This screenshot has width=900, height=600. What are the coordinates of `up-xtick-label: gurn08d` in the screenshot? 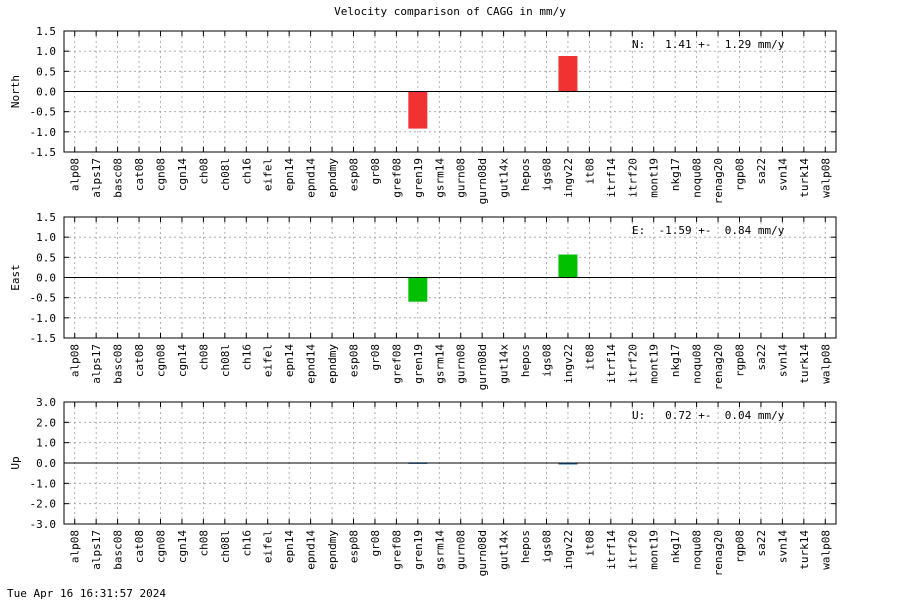 It's located at (482, 553).